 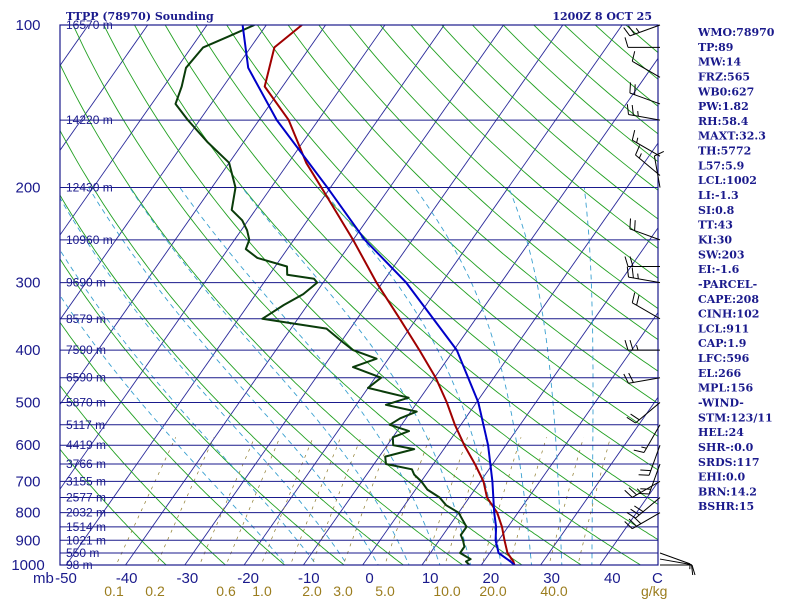 I want to click on index-entry: BRN:14.2, so click(x=727, y=491).